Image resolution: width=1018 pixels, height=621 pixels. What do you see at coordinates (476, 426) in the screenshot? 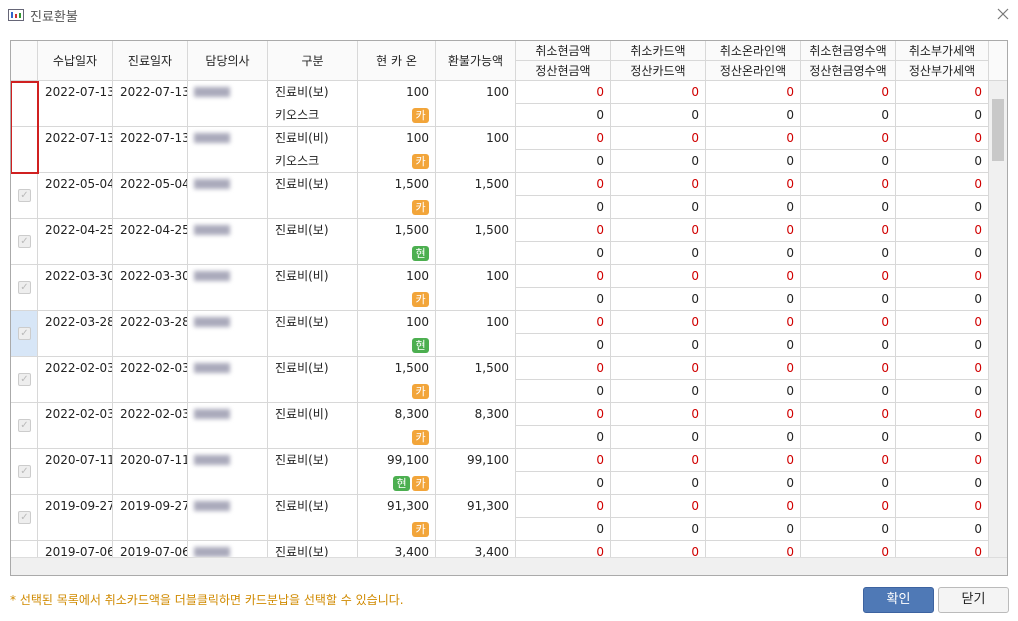
I see `refundable: 8,300` at bounding box center [476, 426].